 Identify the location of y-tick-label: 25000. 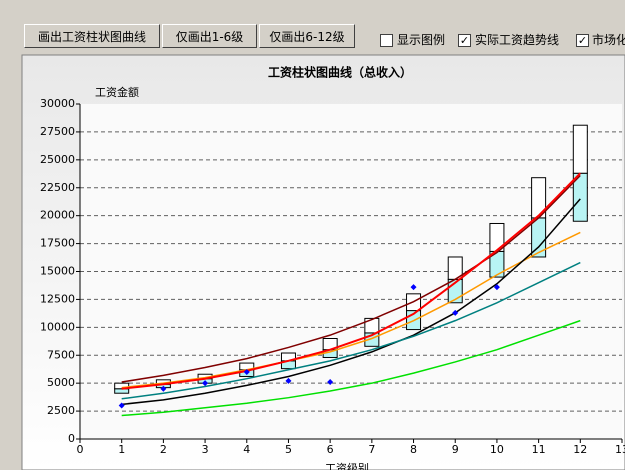
(57, 159).